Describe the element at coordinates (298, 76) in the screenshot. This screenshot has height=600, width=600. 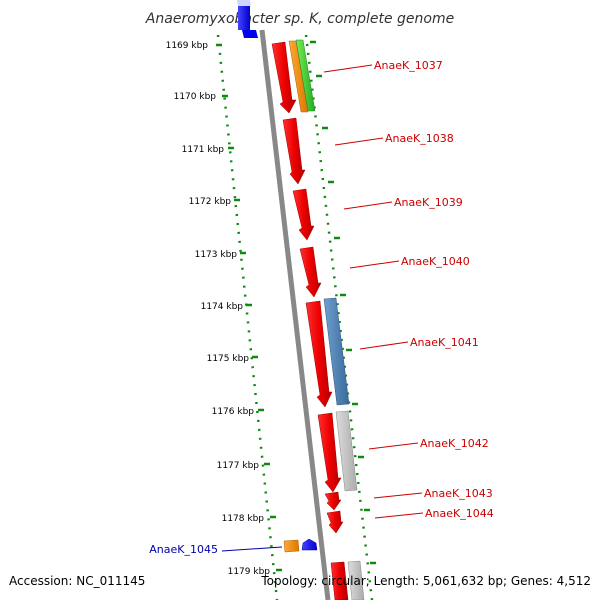
I see `gene-feature-anaek-1037-orange` at that location.